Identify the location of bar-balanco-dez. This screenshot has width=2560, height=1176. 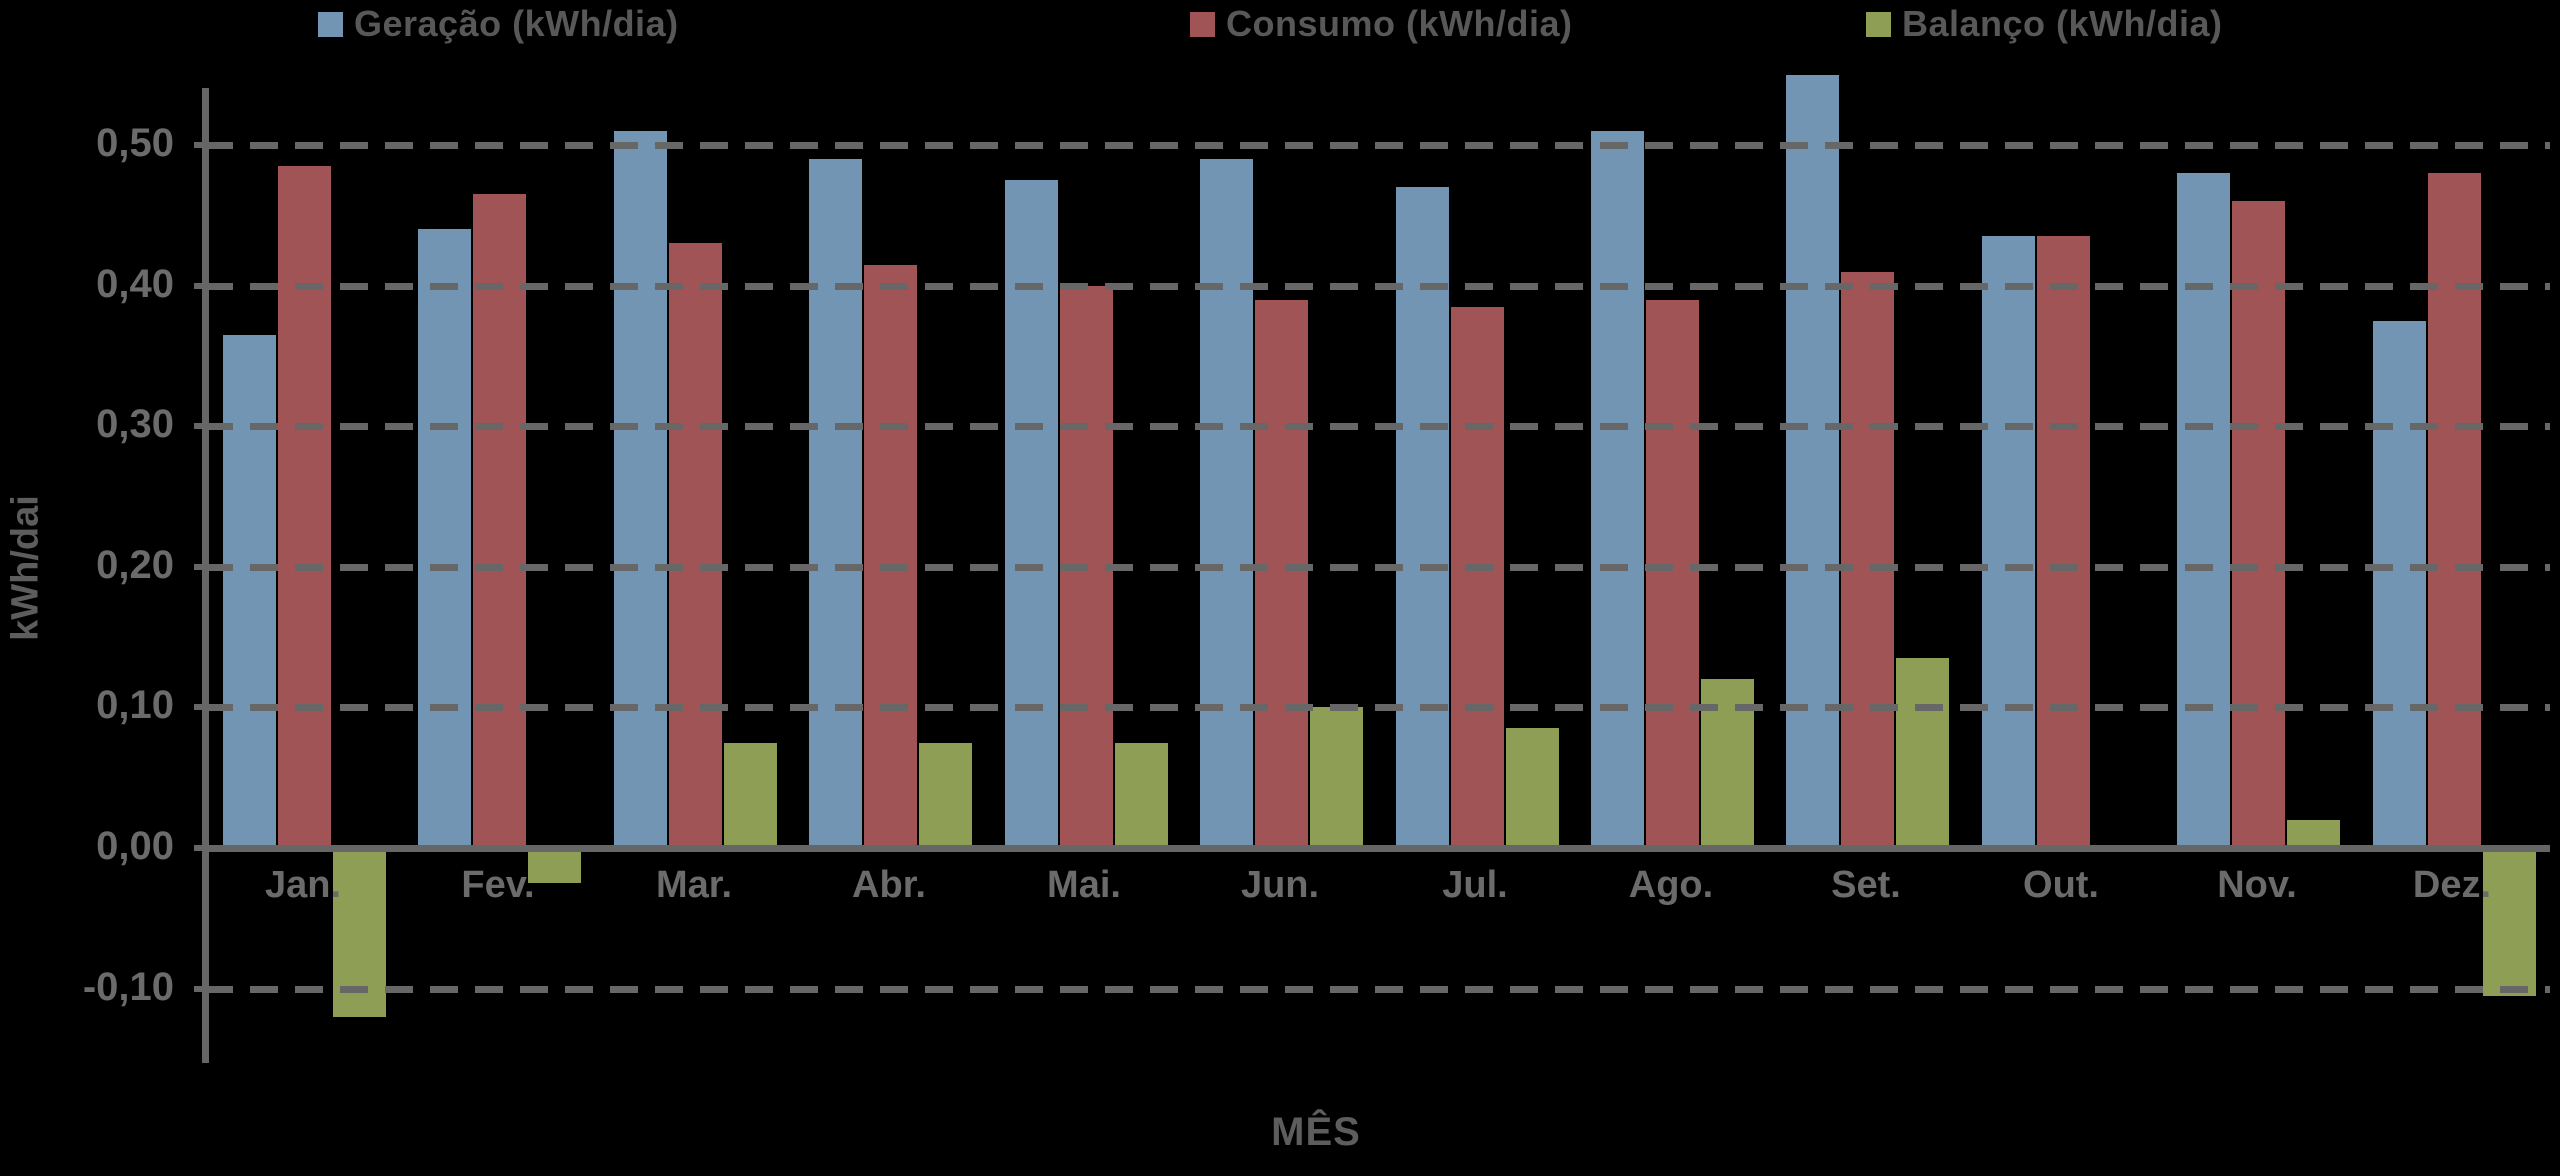
(2509, 922).